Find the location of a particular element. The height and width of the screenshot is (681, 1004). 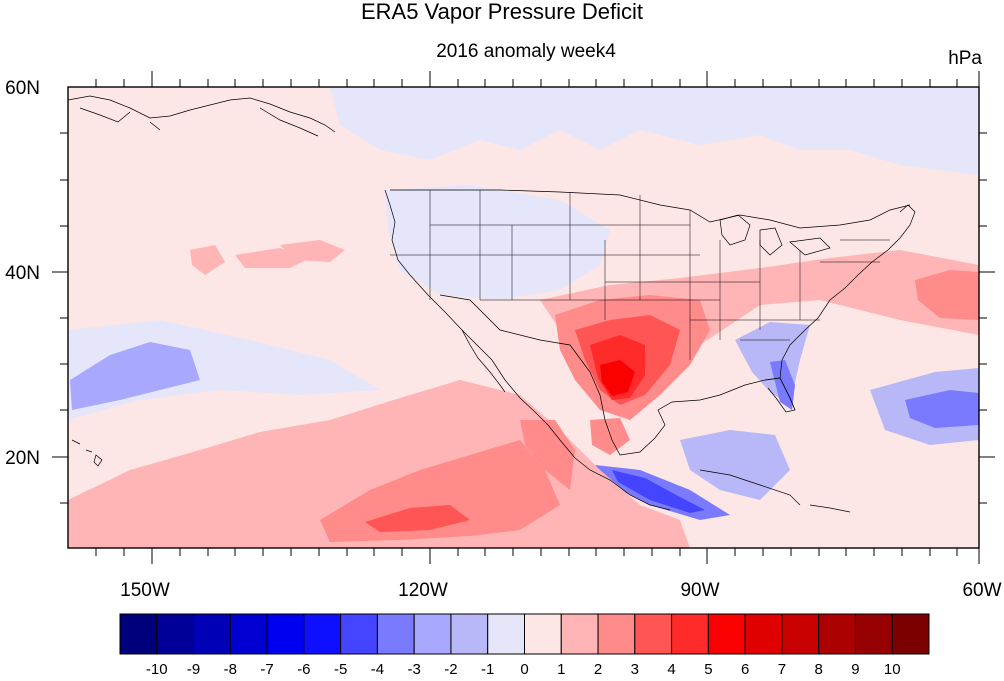

lat-label-60n: 60N is located at coordinates (22, 88).